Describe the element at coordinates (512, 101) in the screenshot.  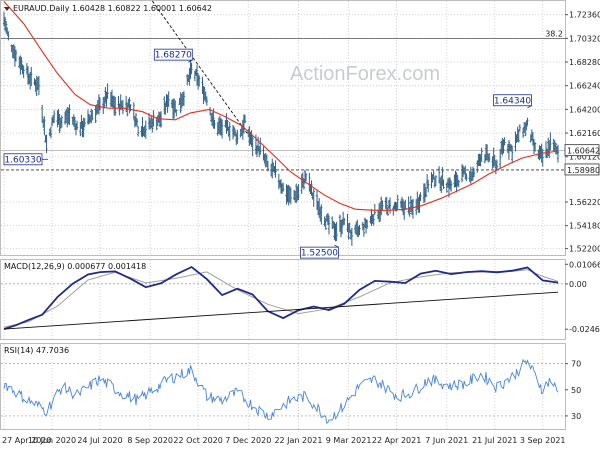
I see `annotation-label: 1.64340` at that location.